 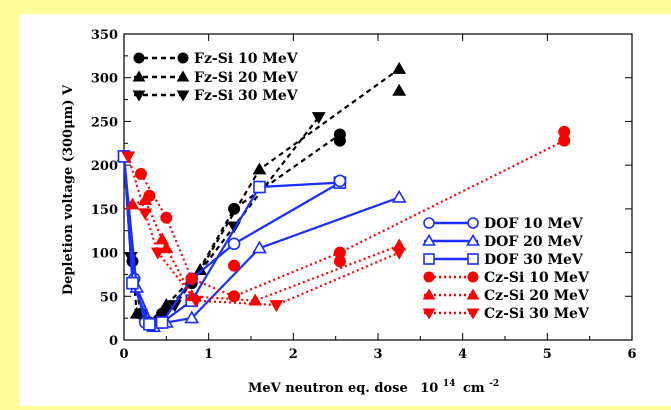 I want to click on y-tick-label: 250, so click(x=104, y=122).